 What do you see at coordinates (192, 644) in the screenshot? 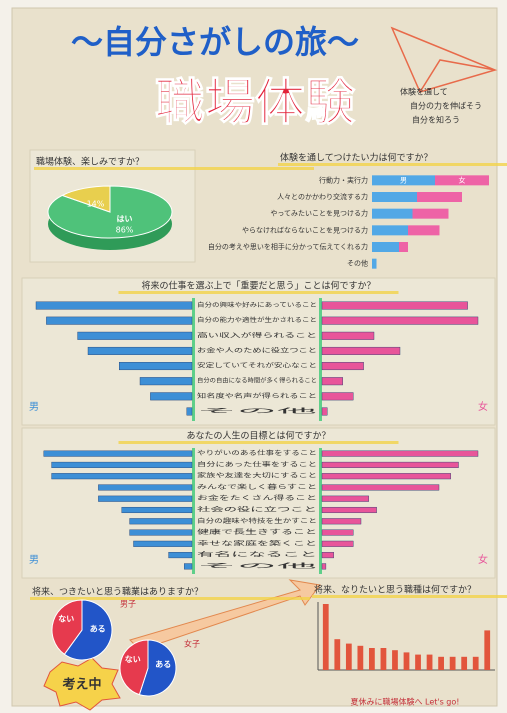
I see `pie-label: 女子` at bounding box center [192, 644].